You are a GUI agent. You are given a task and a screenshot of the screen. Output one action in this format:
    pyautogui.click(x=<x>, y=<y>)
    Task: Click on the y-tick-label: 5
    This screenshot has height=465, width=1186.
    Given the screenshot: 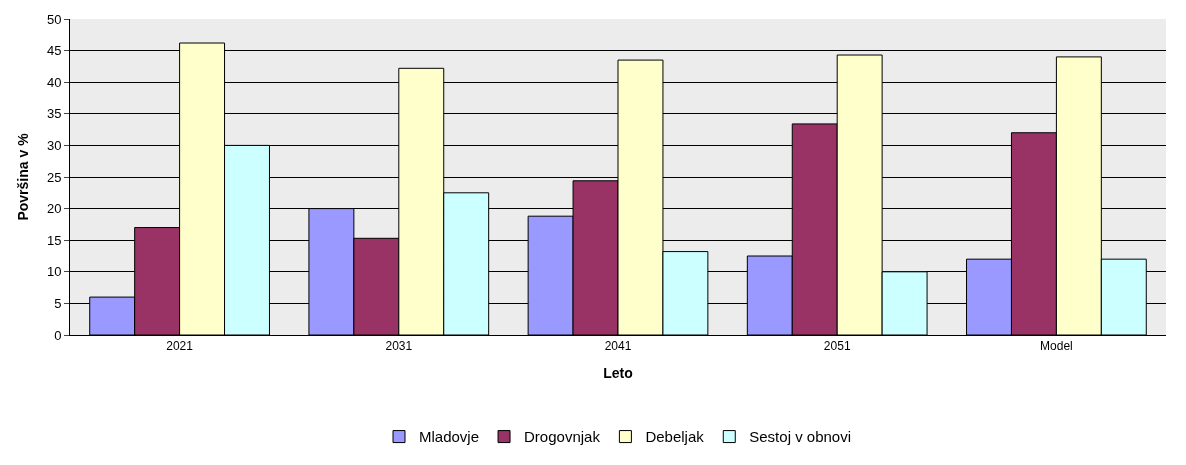 What is the action you would take?
    pyautogui.click(x=58, y=303)
    